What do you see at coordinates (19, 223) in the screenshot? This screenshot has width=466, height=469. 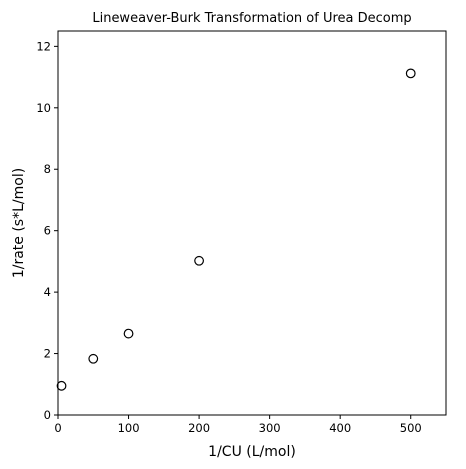 I see `y-axis-label: 1/rate (s*L/mol)` at bounding box center [19, 223].